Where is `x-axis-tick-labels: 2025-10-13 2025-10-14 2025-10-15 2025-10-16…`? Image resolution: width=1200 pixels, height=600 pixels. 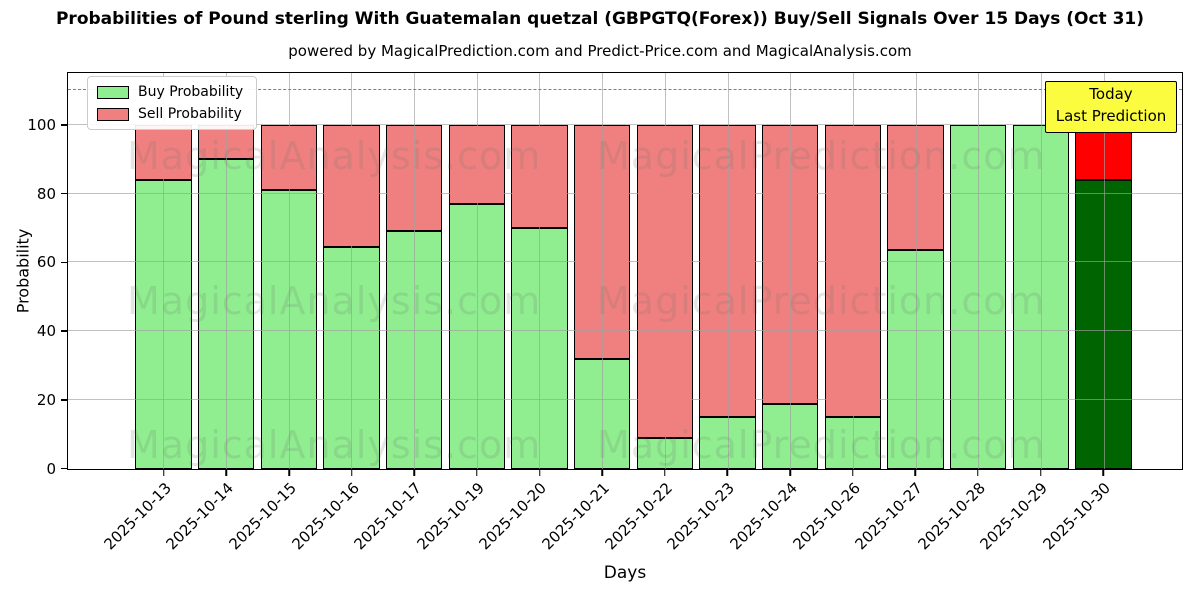 x-axis-tick-labels: 2025-10-13 2025-10-14 2025-10-15 2025-10-16… is located at coordinates (617, 524).